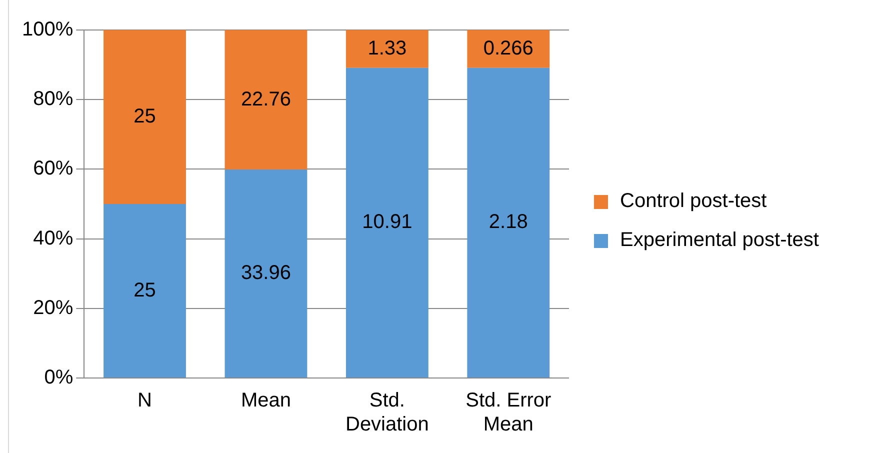  Describe the element at coordinates (53, 307) in the screenshot. I see `y-tick-label: 20%` at that location.